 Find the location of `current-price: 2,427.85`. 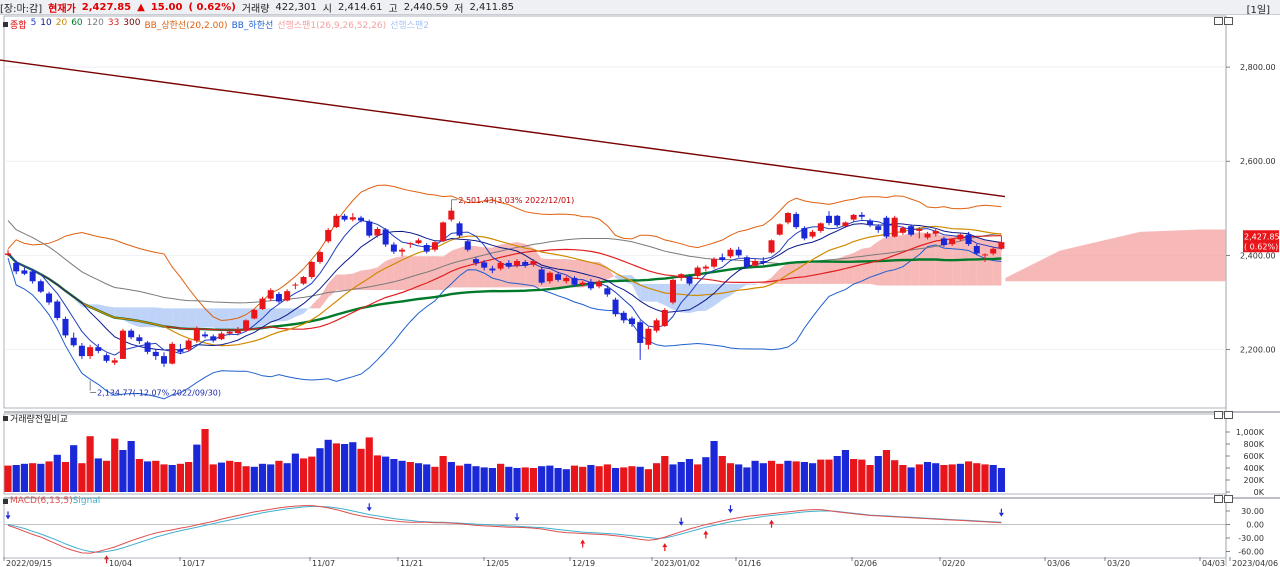

current-price: 2,427.85 is located at coordinates (106, 7).